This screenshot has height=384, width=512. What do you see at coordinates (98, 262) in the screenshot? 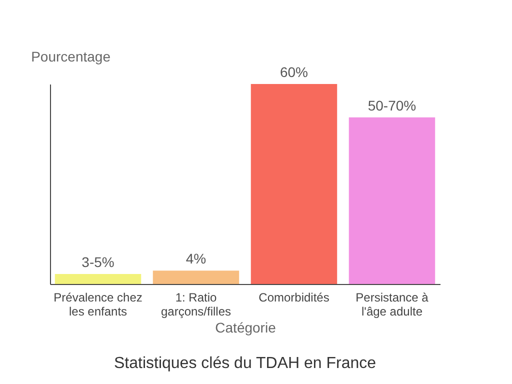
I see `data-label: 3-5%` at bounding box center [98, 262].